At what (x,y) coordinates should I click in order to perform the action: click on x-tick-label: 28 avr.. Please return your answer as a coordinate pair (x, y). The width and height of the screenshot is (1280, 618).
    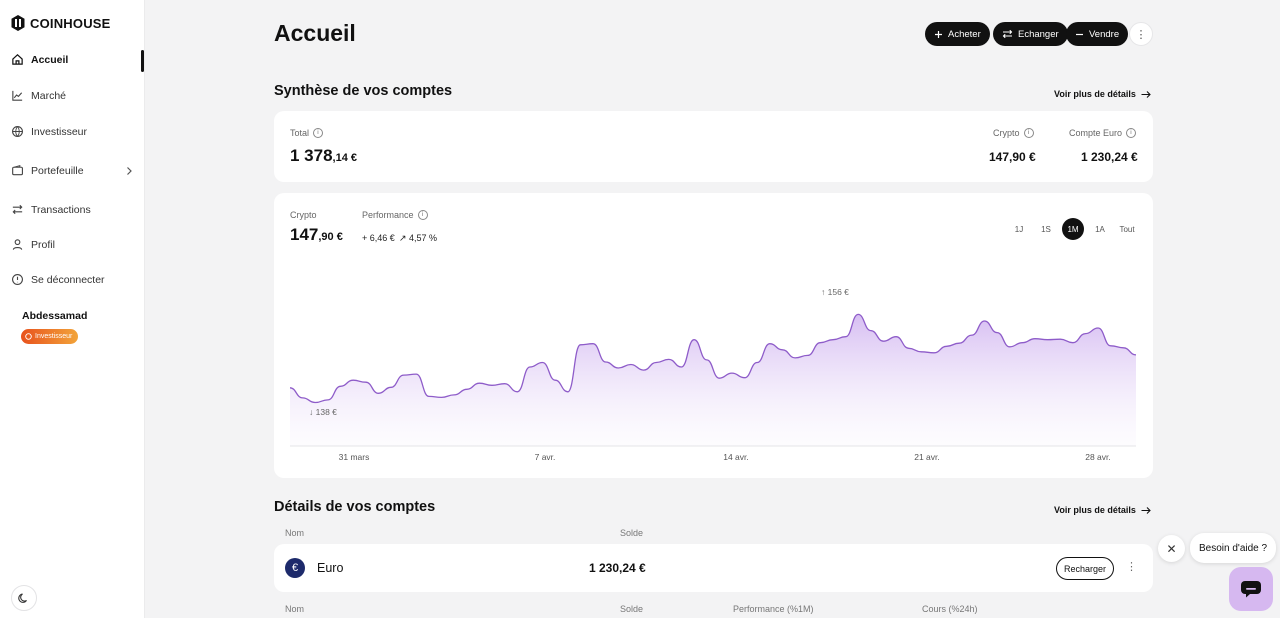
    Looking at the image, I should click on (1098, 457).